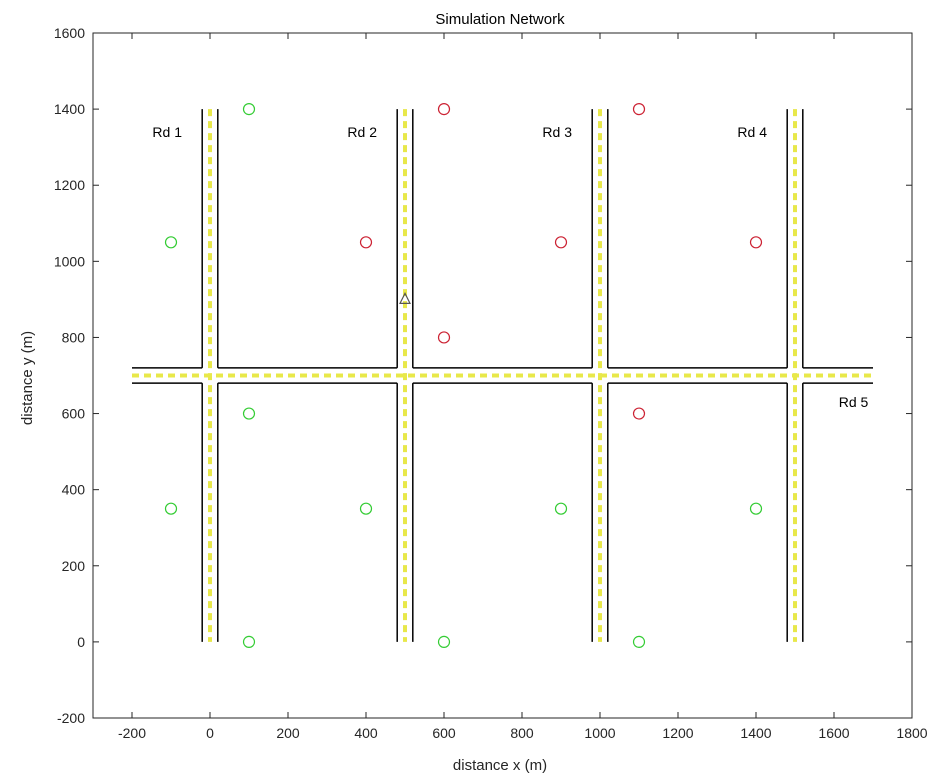  I want to click on y-tick-label: 1200, so click(69, 185).